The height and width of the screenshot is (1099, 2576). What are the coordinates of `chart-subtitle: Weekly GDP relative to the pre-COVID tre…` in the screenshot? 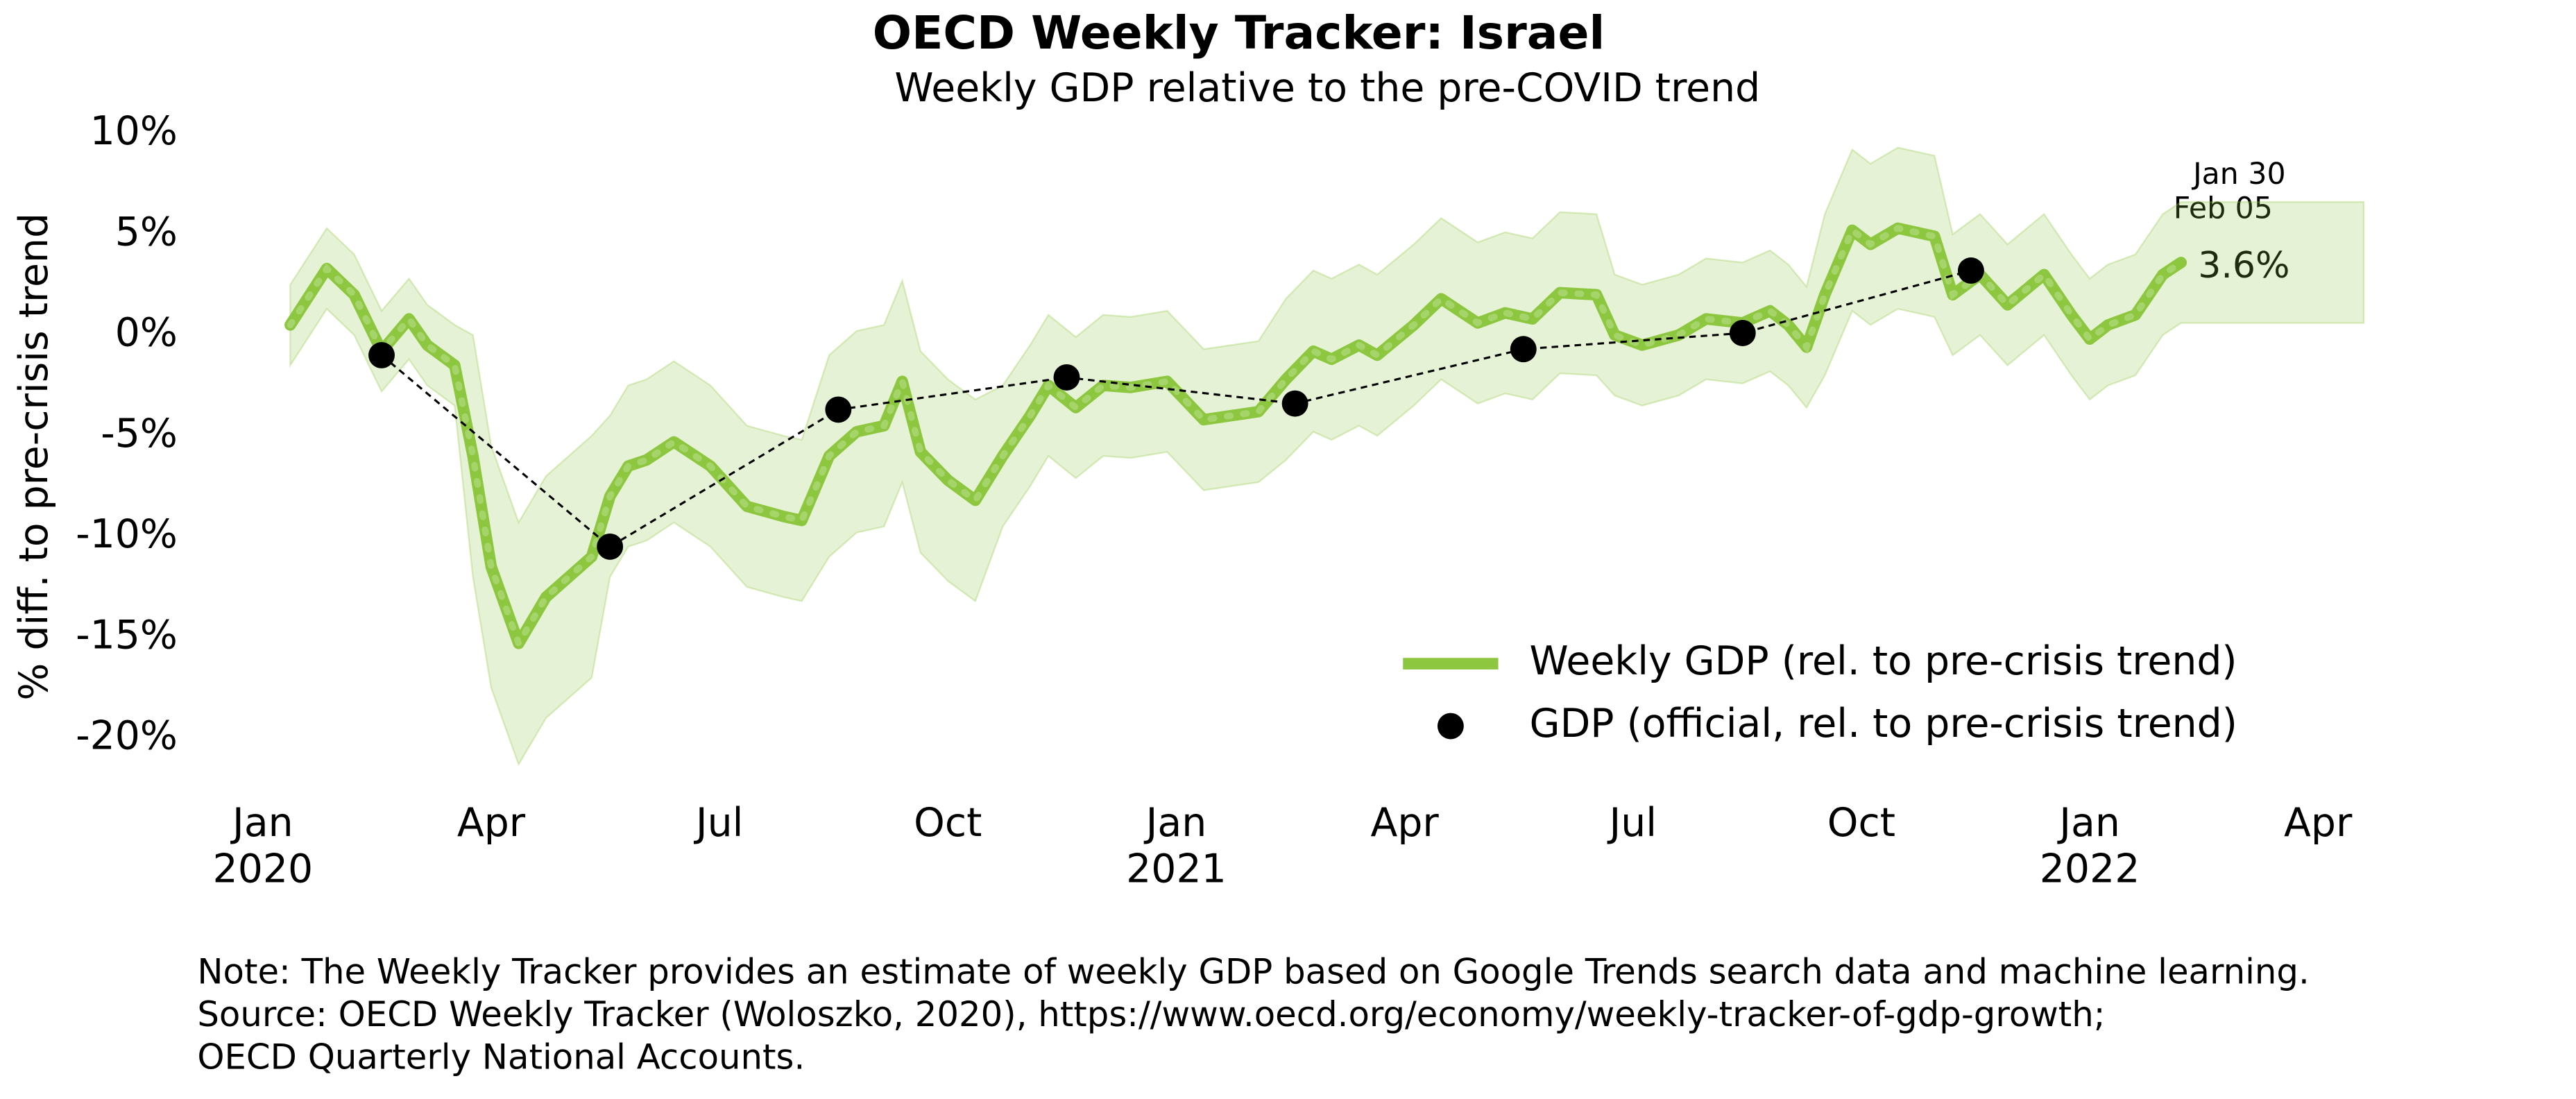 It's located at (1327, 88).